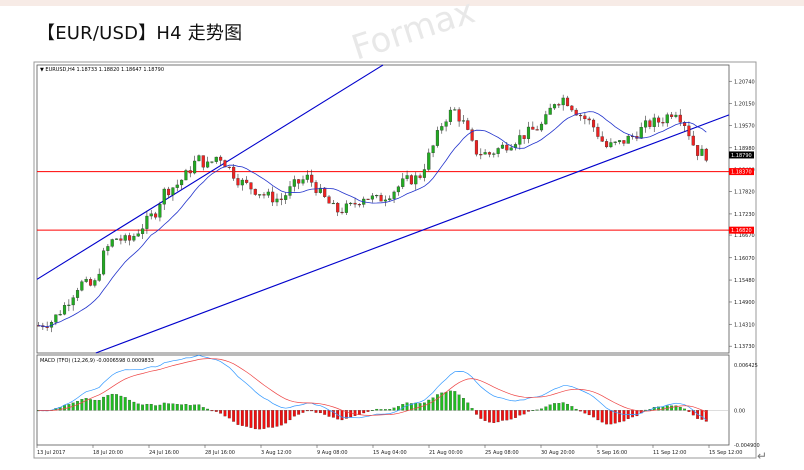 The width and height of the screenshot is (804, 470). Describe the element at coordinates (744, 193) in the screenshot. I see `y-tick-label: 1.17820` at that location.